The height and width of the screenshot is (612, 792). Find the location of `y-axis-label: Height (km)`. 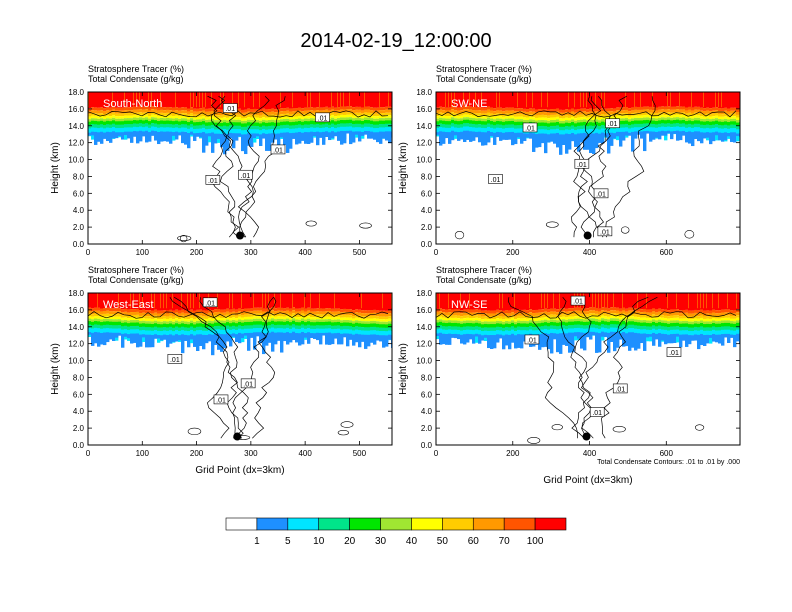

y-axis-label: Height (km) is located at coordinates (55, 168).